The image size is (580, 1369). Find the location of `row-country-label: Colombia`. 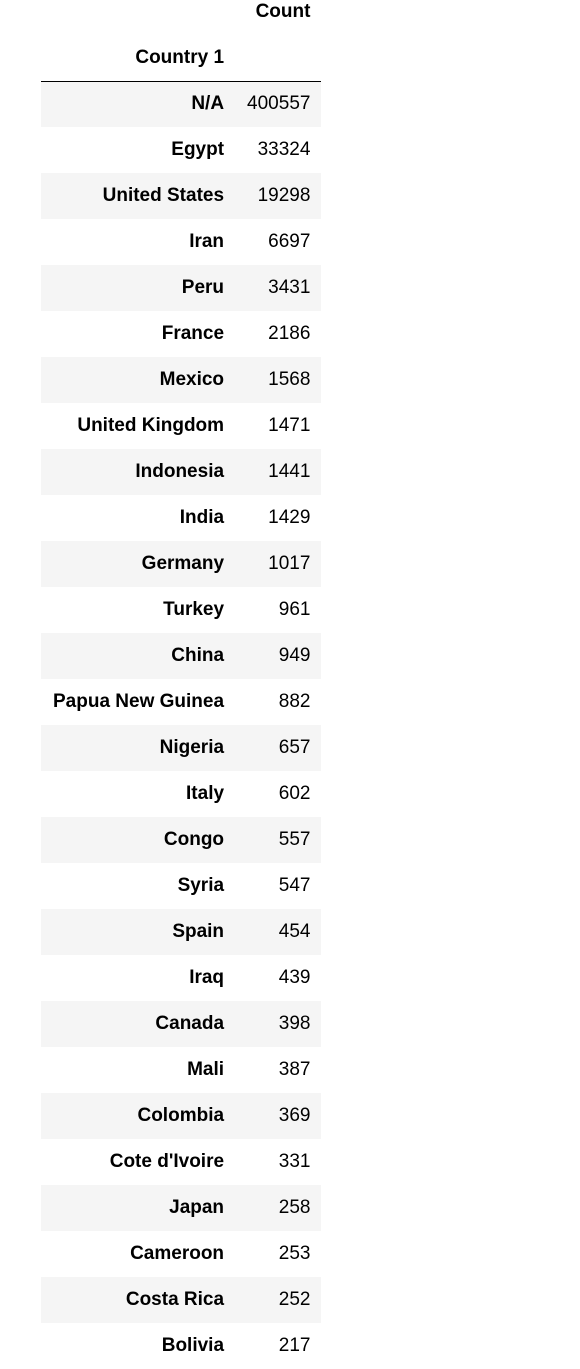

row-country-label: Colombia is located at coordinates (181, 1115).